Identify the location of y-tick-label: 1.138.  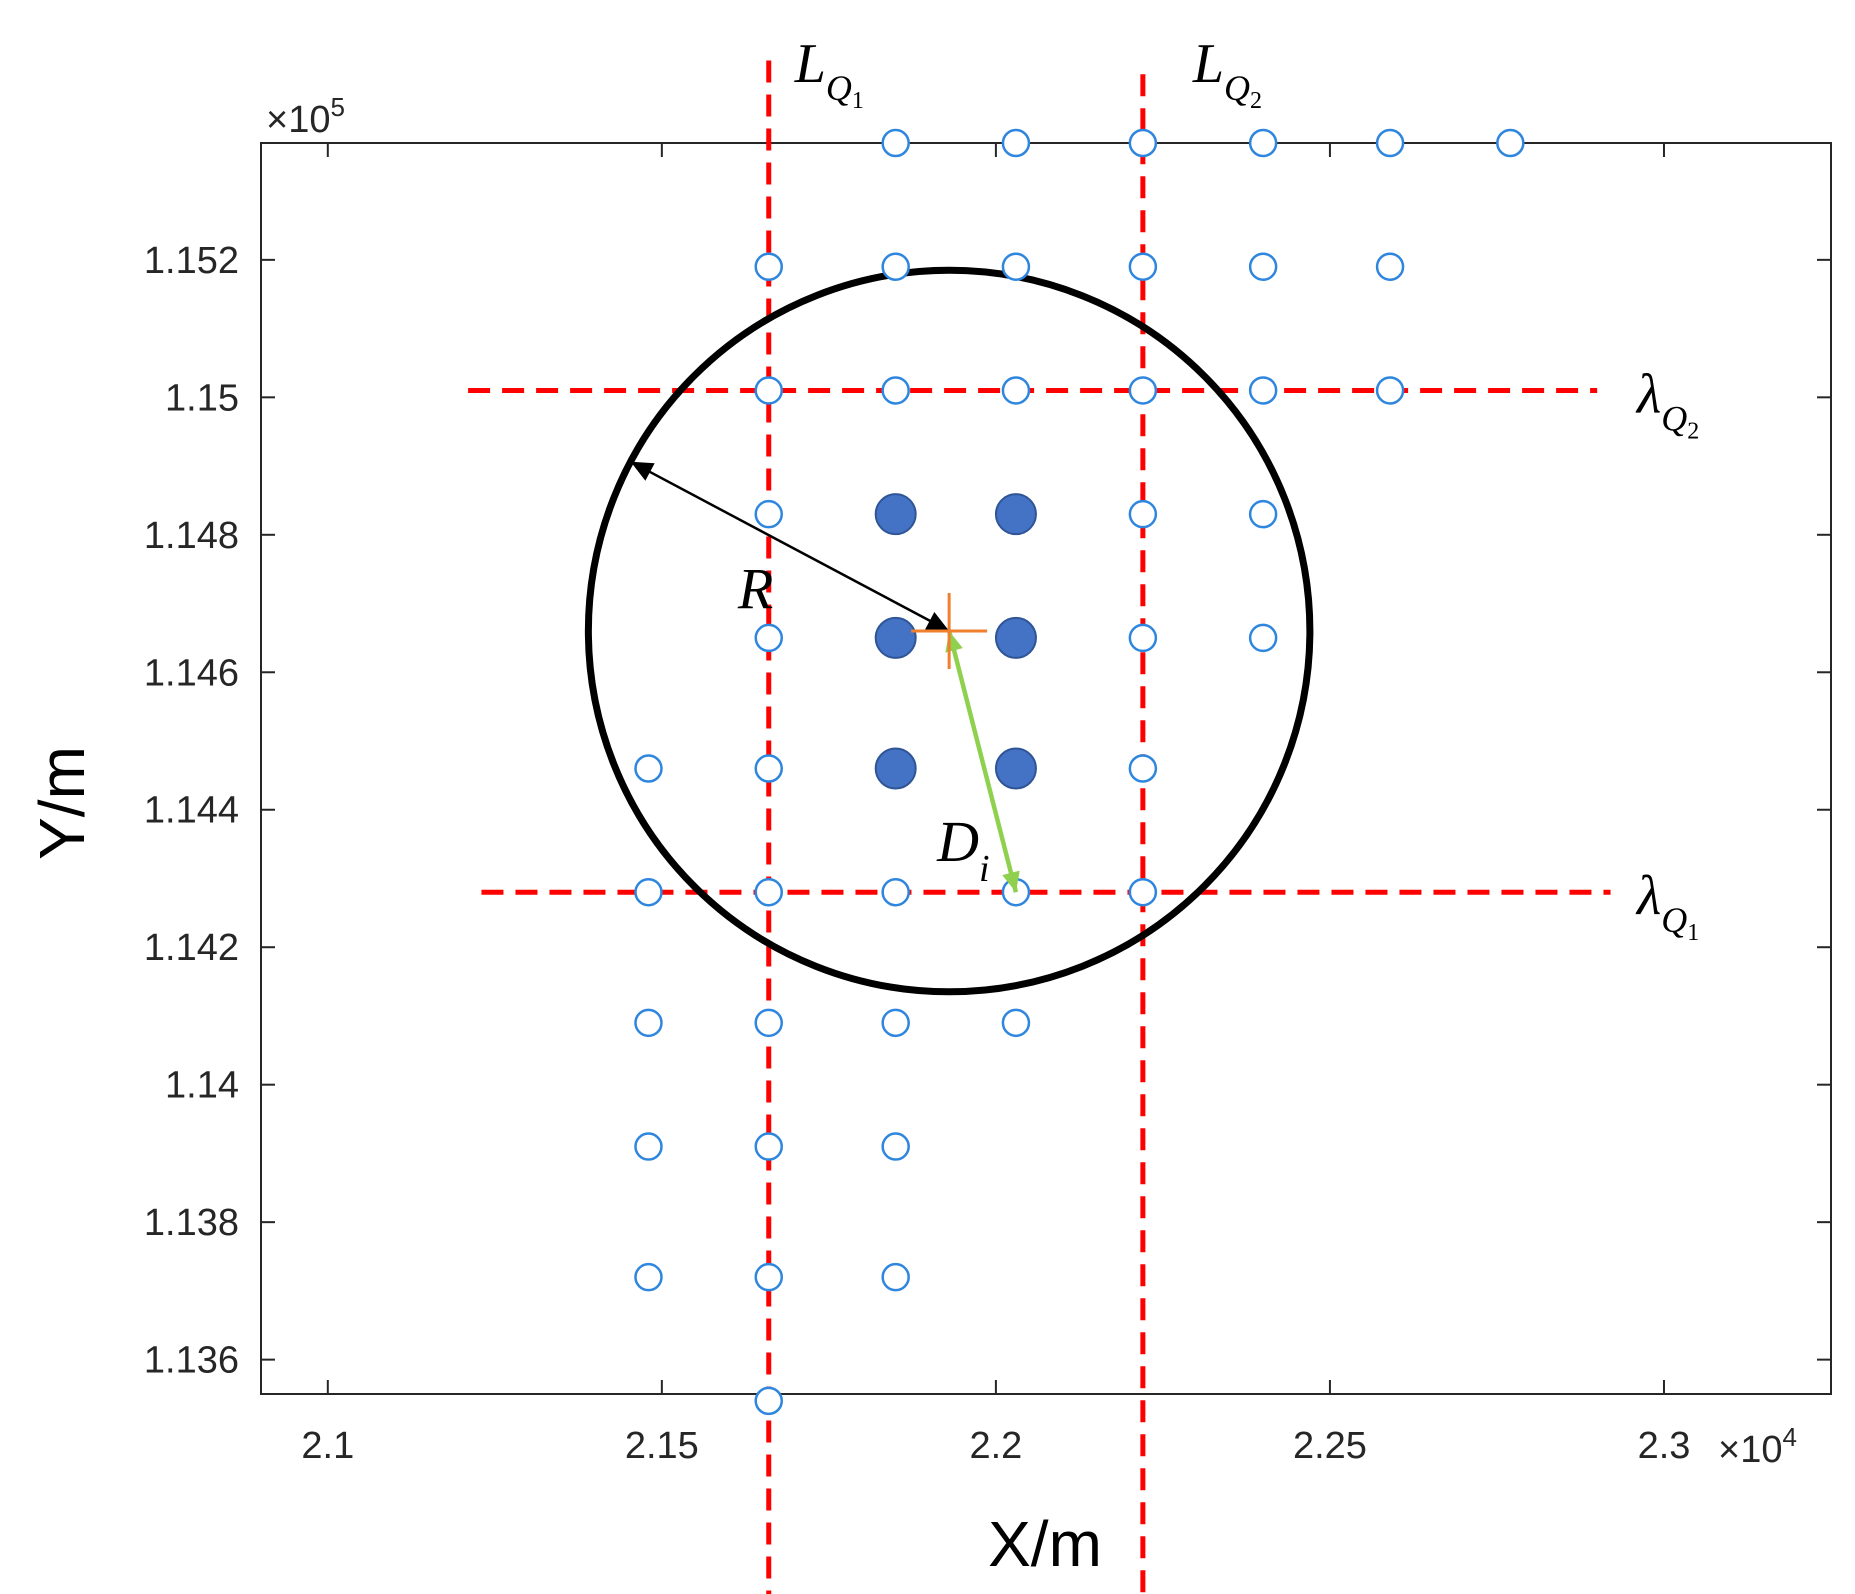
(191, 1223).